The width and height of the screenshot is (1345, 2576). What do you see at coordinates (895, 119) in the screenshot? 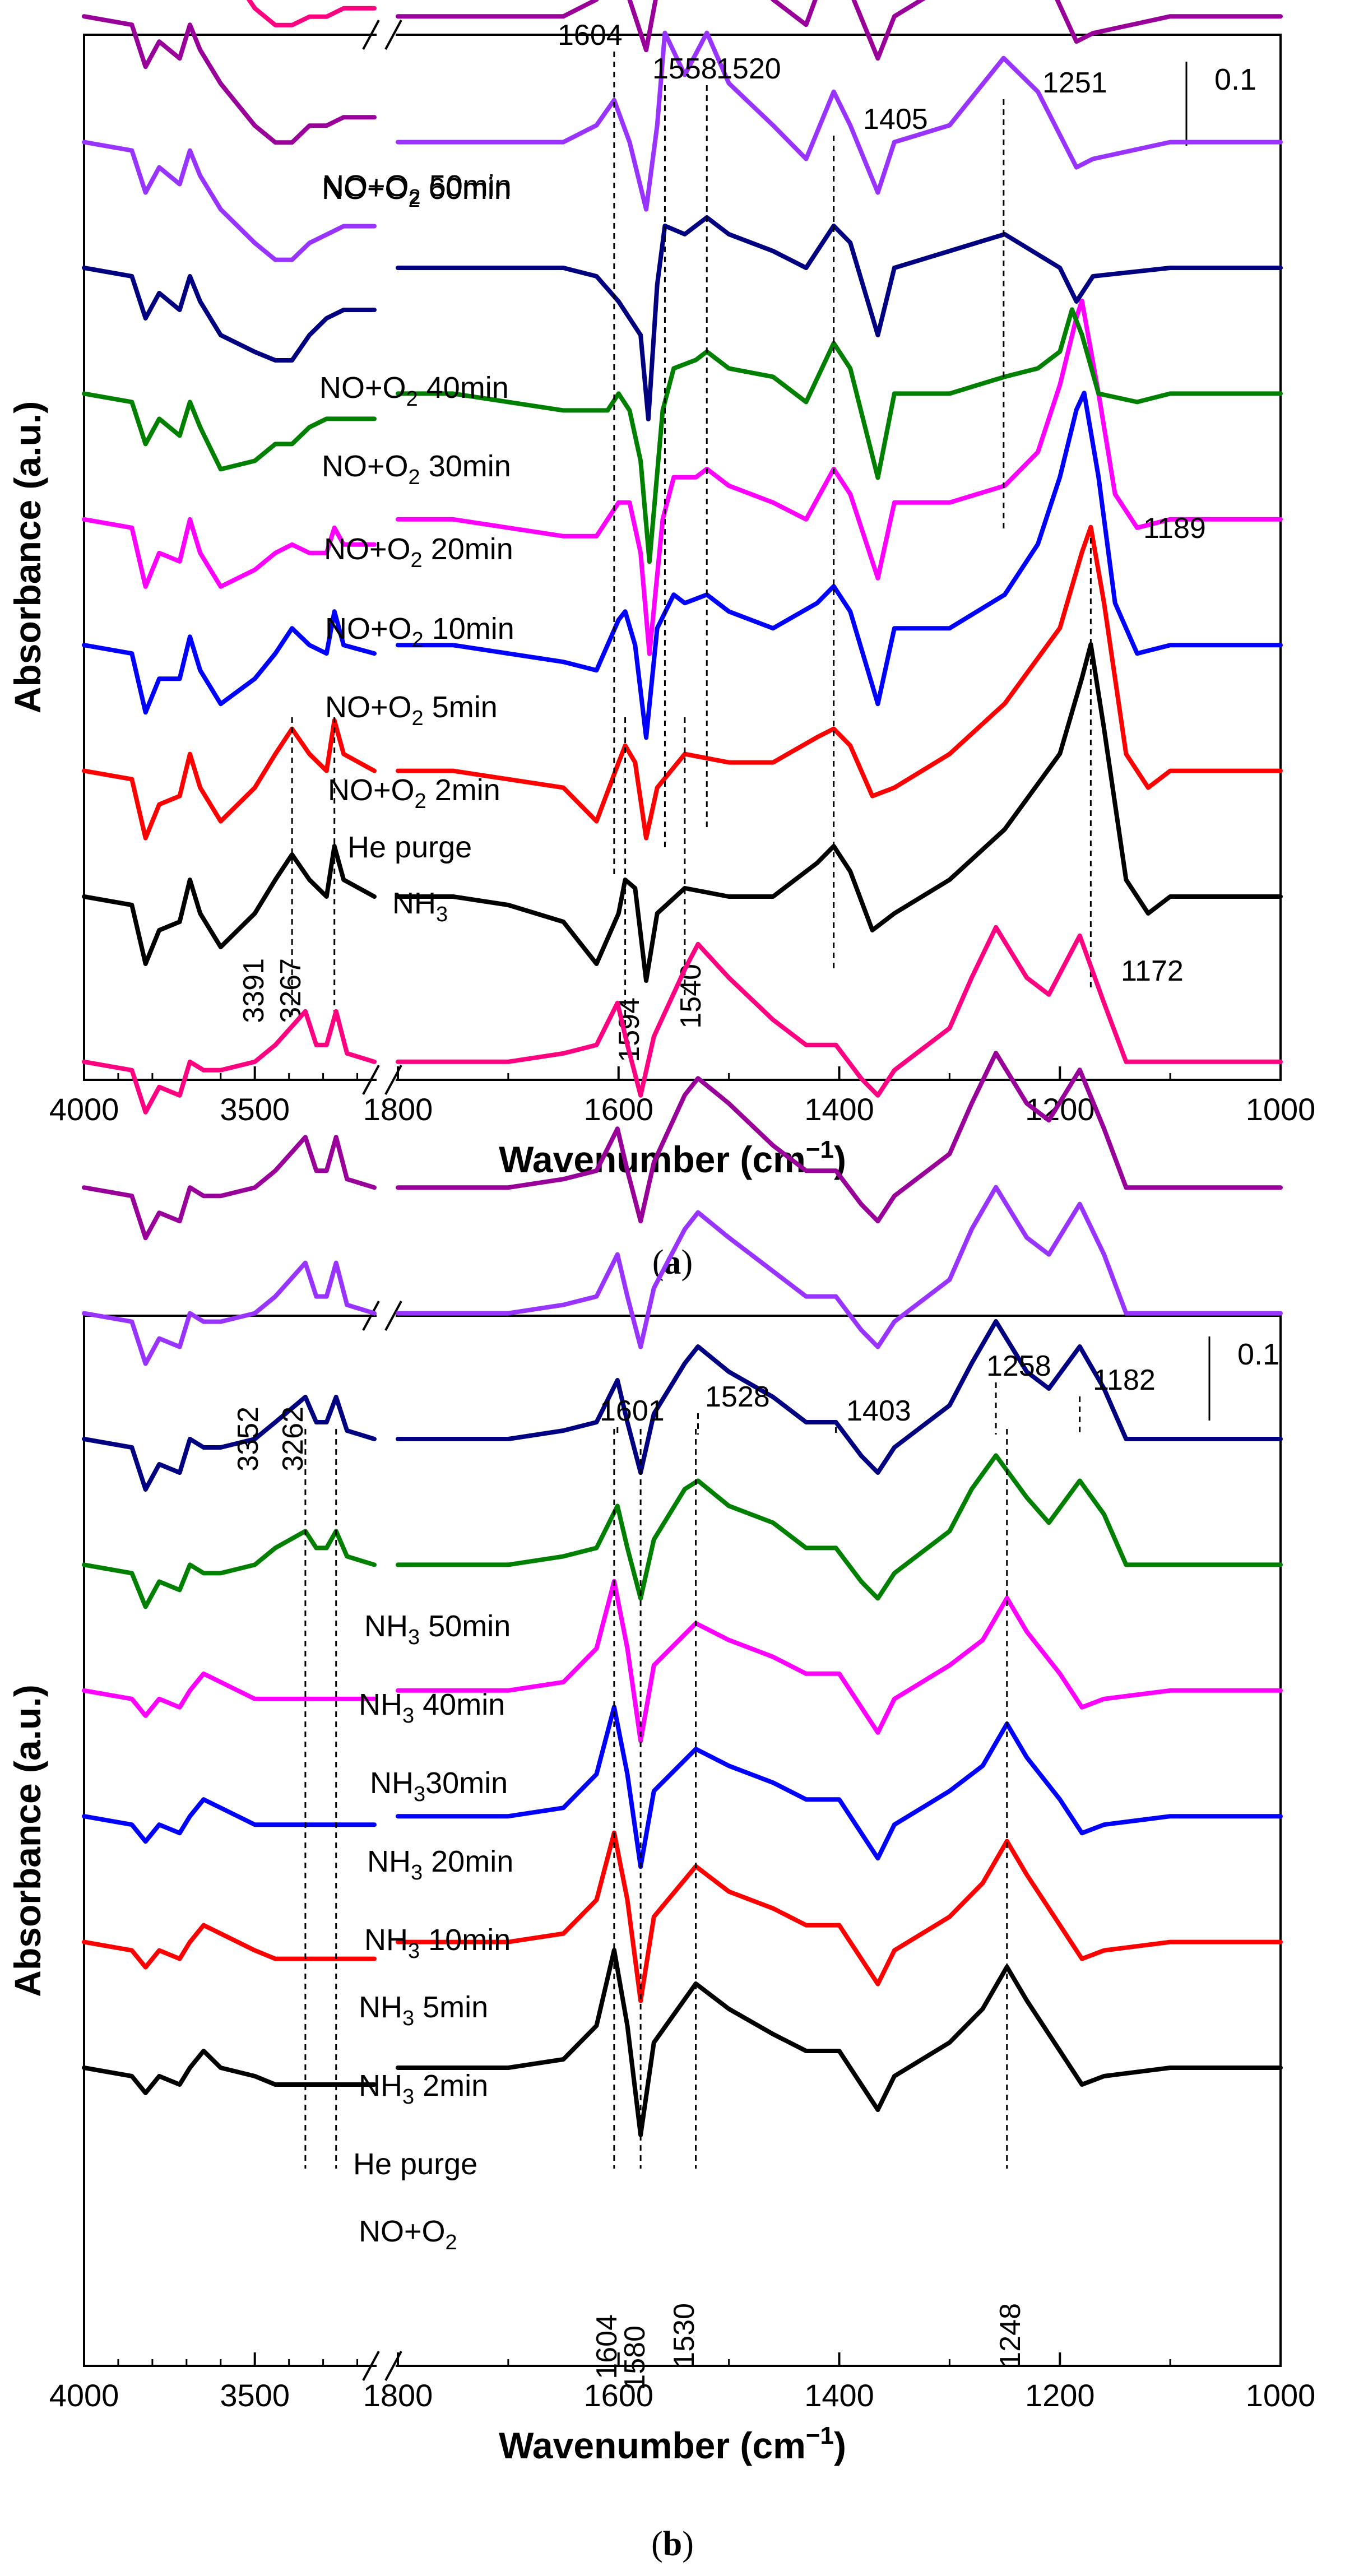
I see `annotation-label: 1405` at bounding box center [895, 119].